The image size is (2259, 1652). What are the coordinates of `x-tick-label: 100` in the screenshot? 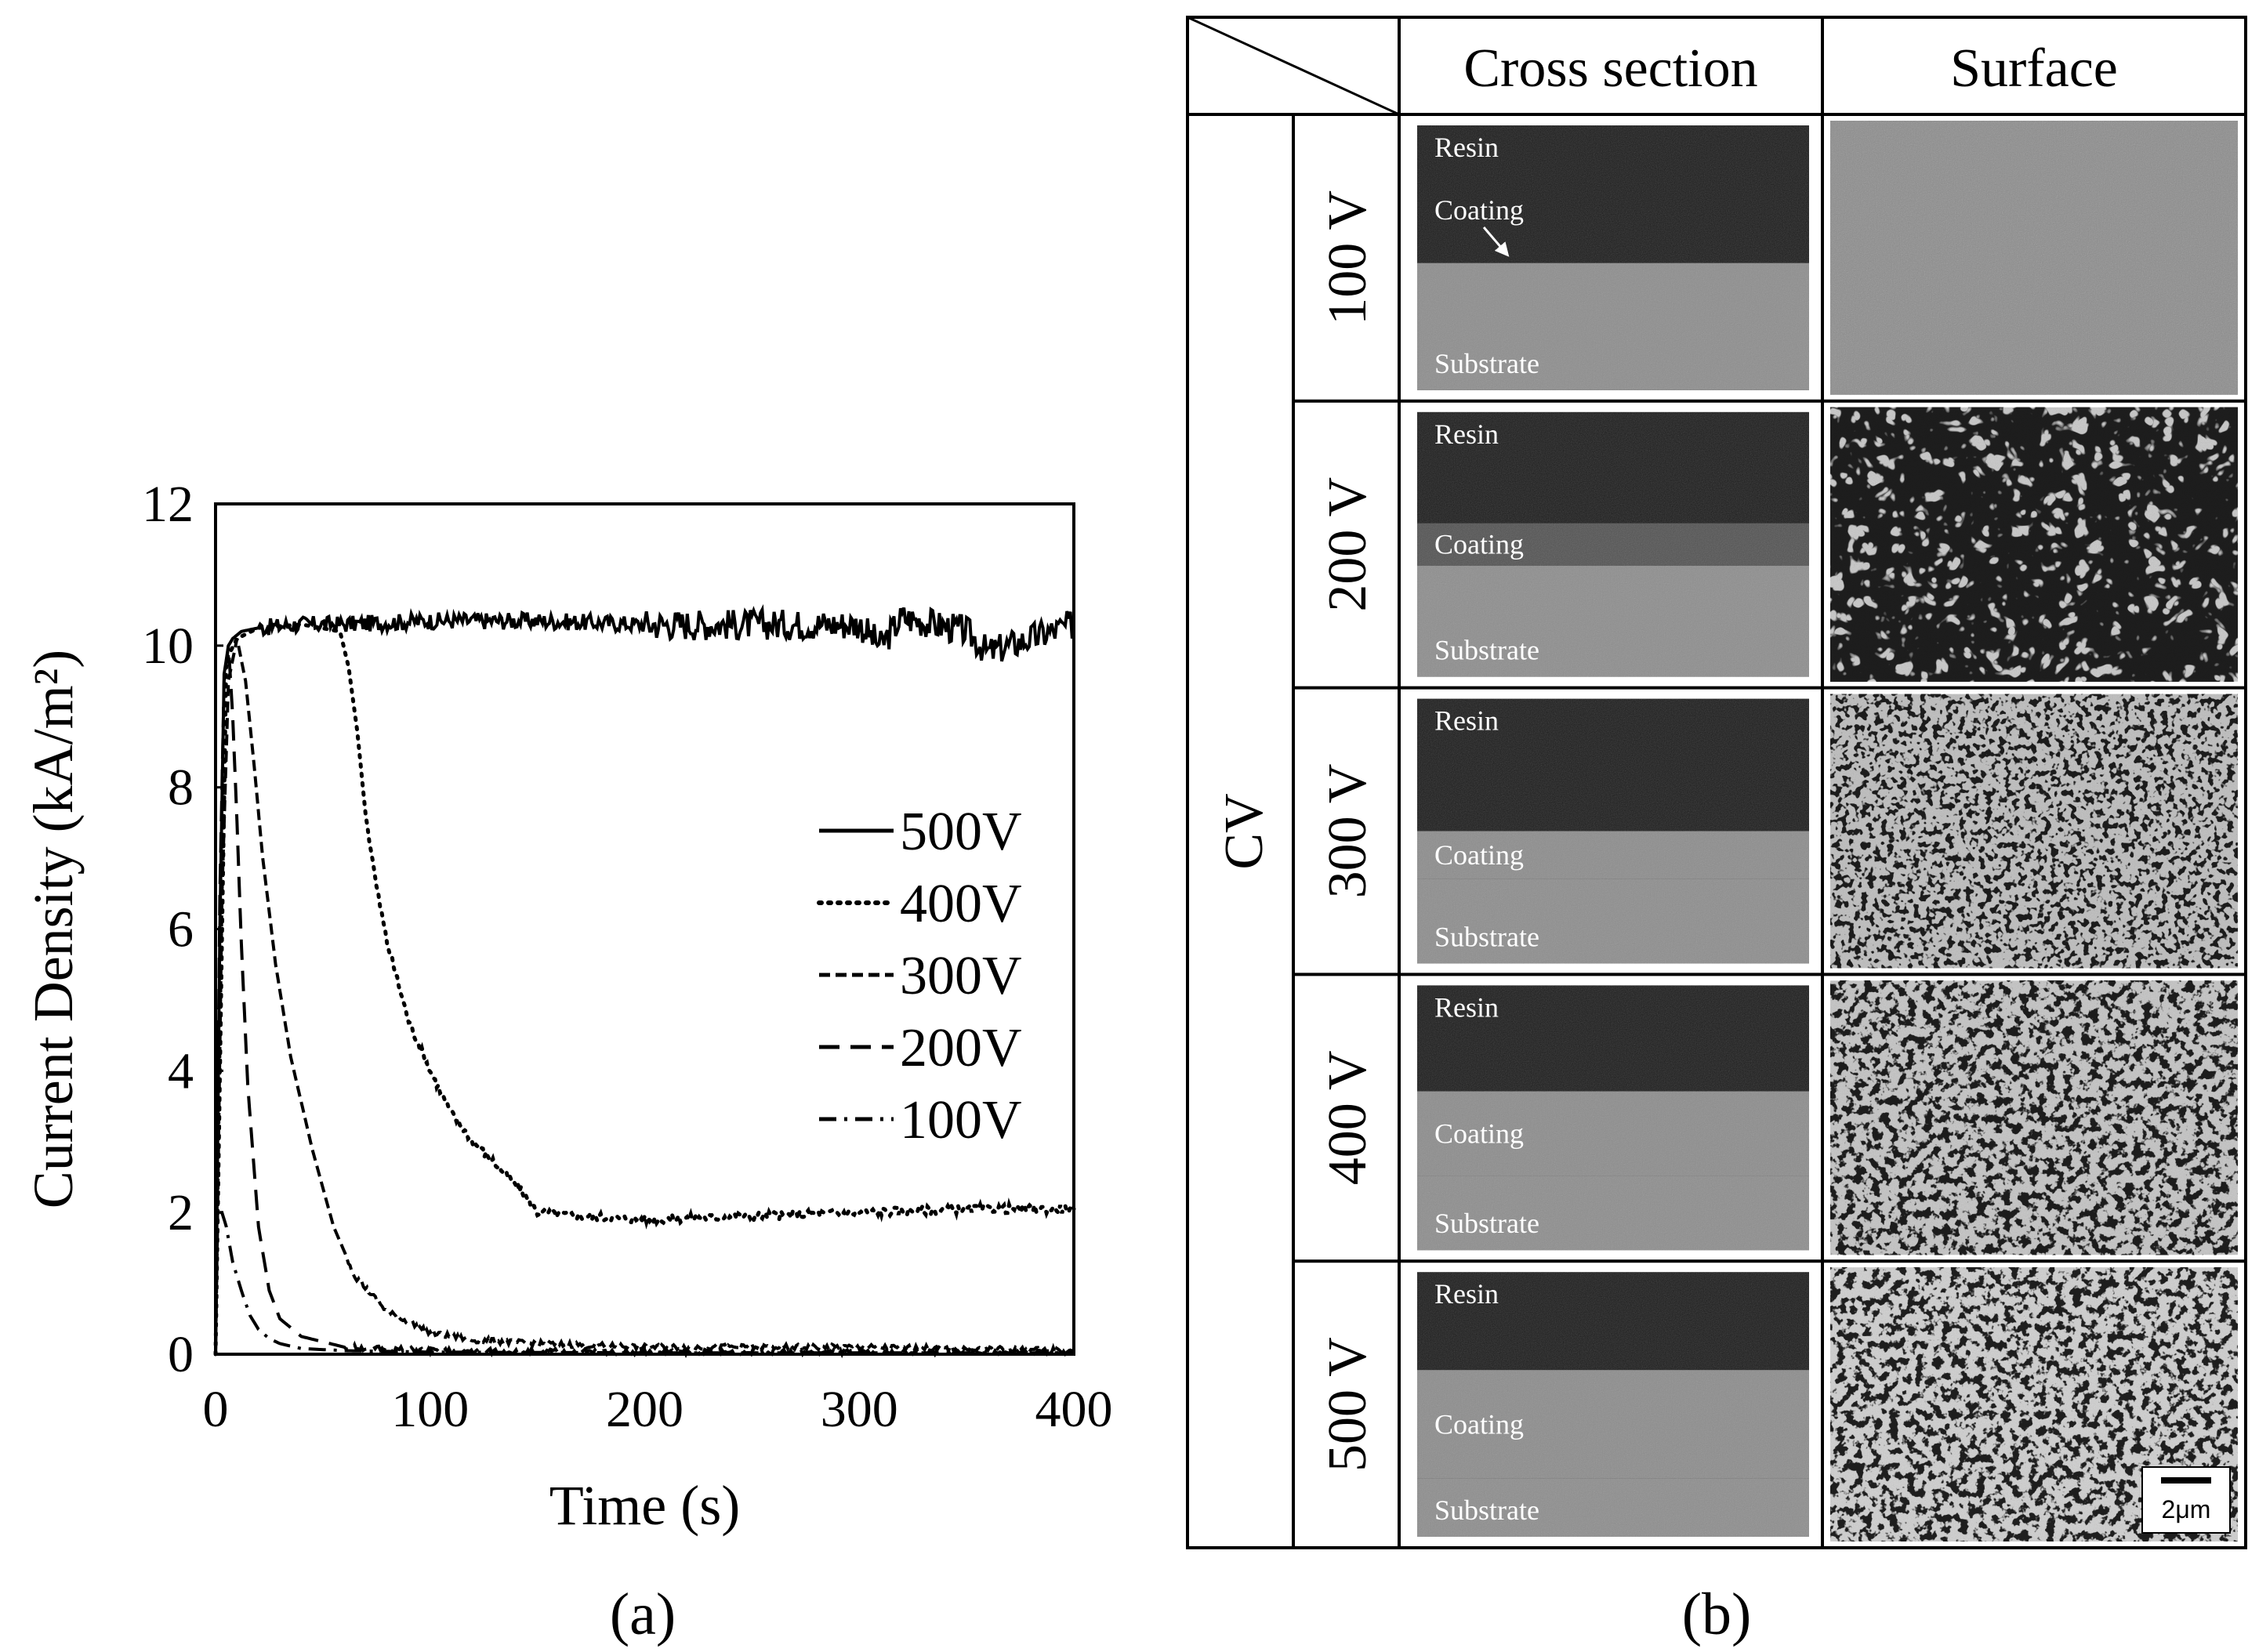 It's located at (430, 1409).